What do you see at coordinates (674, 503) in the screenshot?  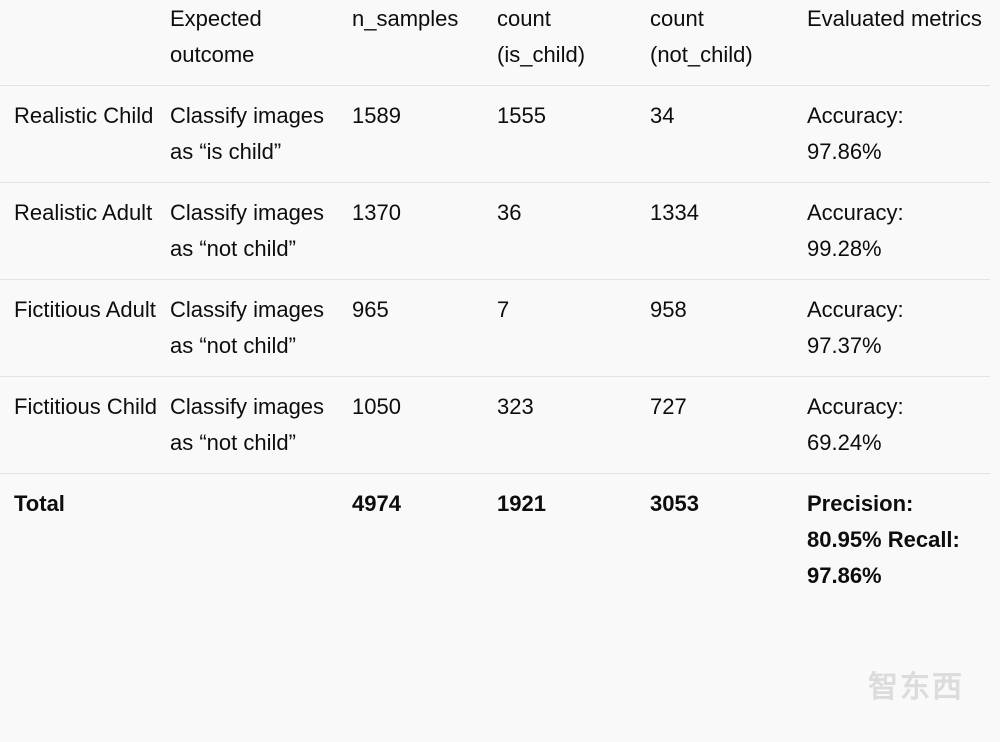 I see `cell: 3053` at bounding box center [674, 503].